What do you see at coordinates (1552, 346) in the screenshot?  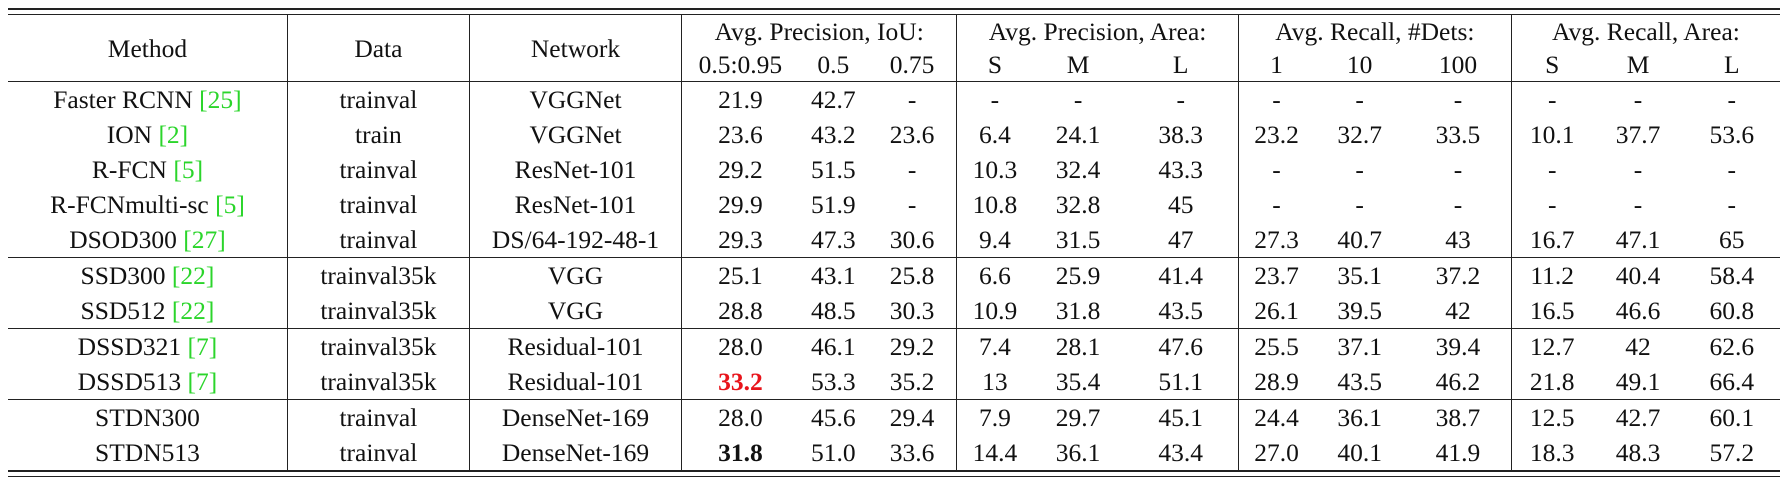 I see `value-cell: 12.7` at bounding box center [1552, 346].